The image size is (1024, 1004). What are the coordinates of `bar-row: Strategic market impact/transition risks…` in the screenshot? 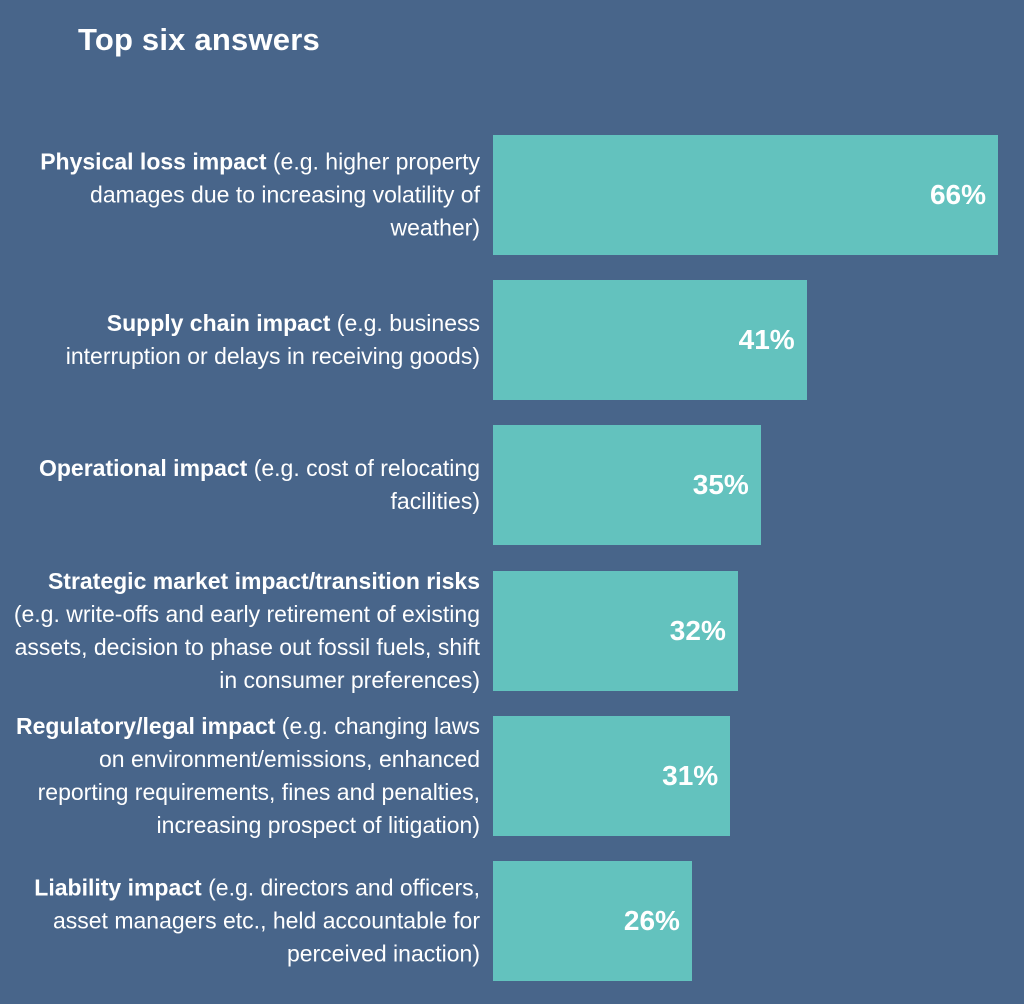 It's located at (512, 630).